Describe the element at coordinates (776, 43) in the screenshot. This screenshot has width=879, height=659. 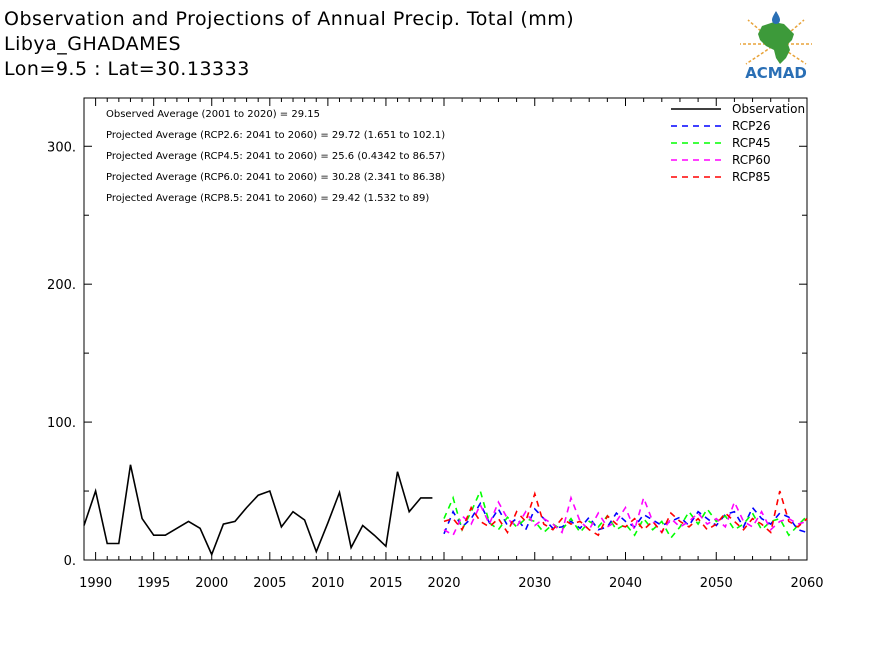
I see `africa-shape` at that location.